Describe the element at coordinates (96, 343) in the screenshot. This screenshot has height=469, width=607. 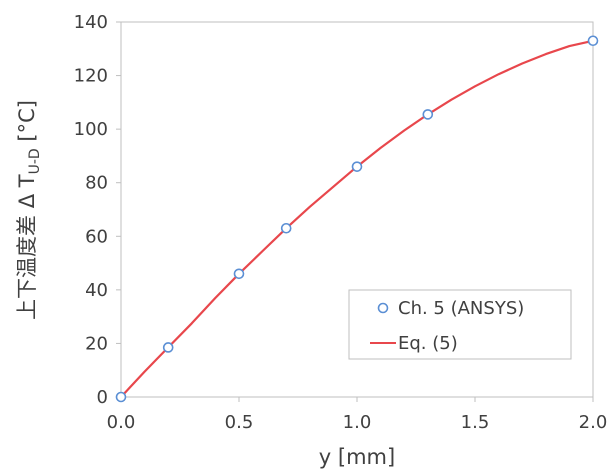
I see `y-tick-label: 20` at that location.